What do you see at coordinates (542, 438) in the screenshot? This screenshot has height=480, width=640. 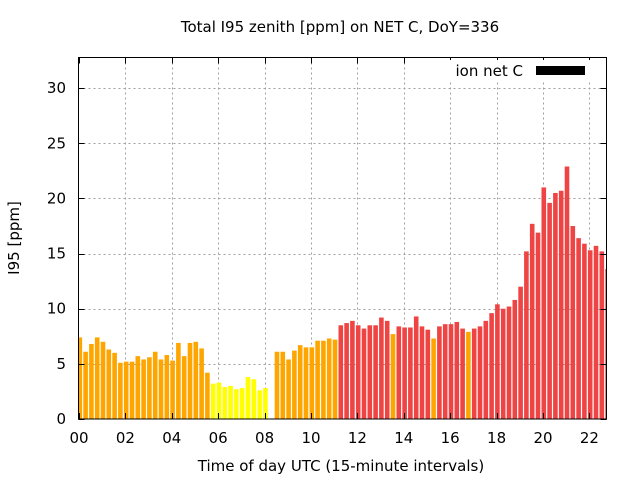 I see `x-tick-label: 20` at bounding box center [542, 438].